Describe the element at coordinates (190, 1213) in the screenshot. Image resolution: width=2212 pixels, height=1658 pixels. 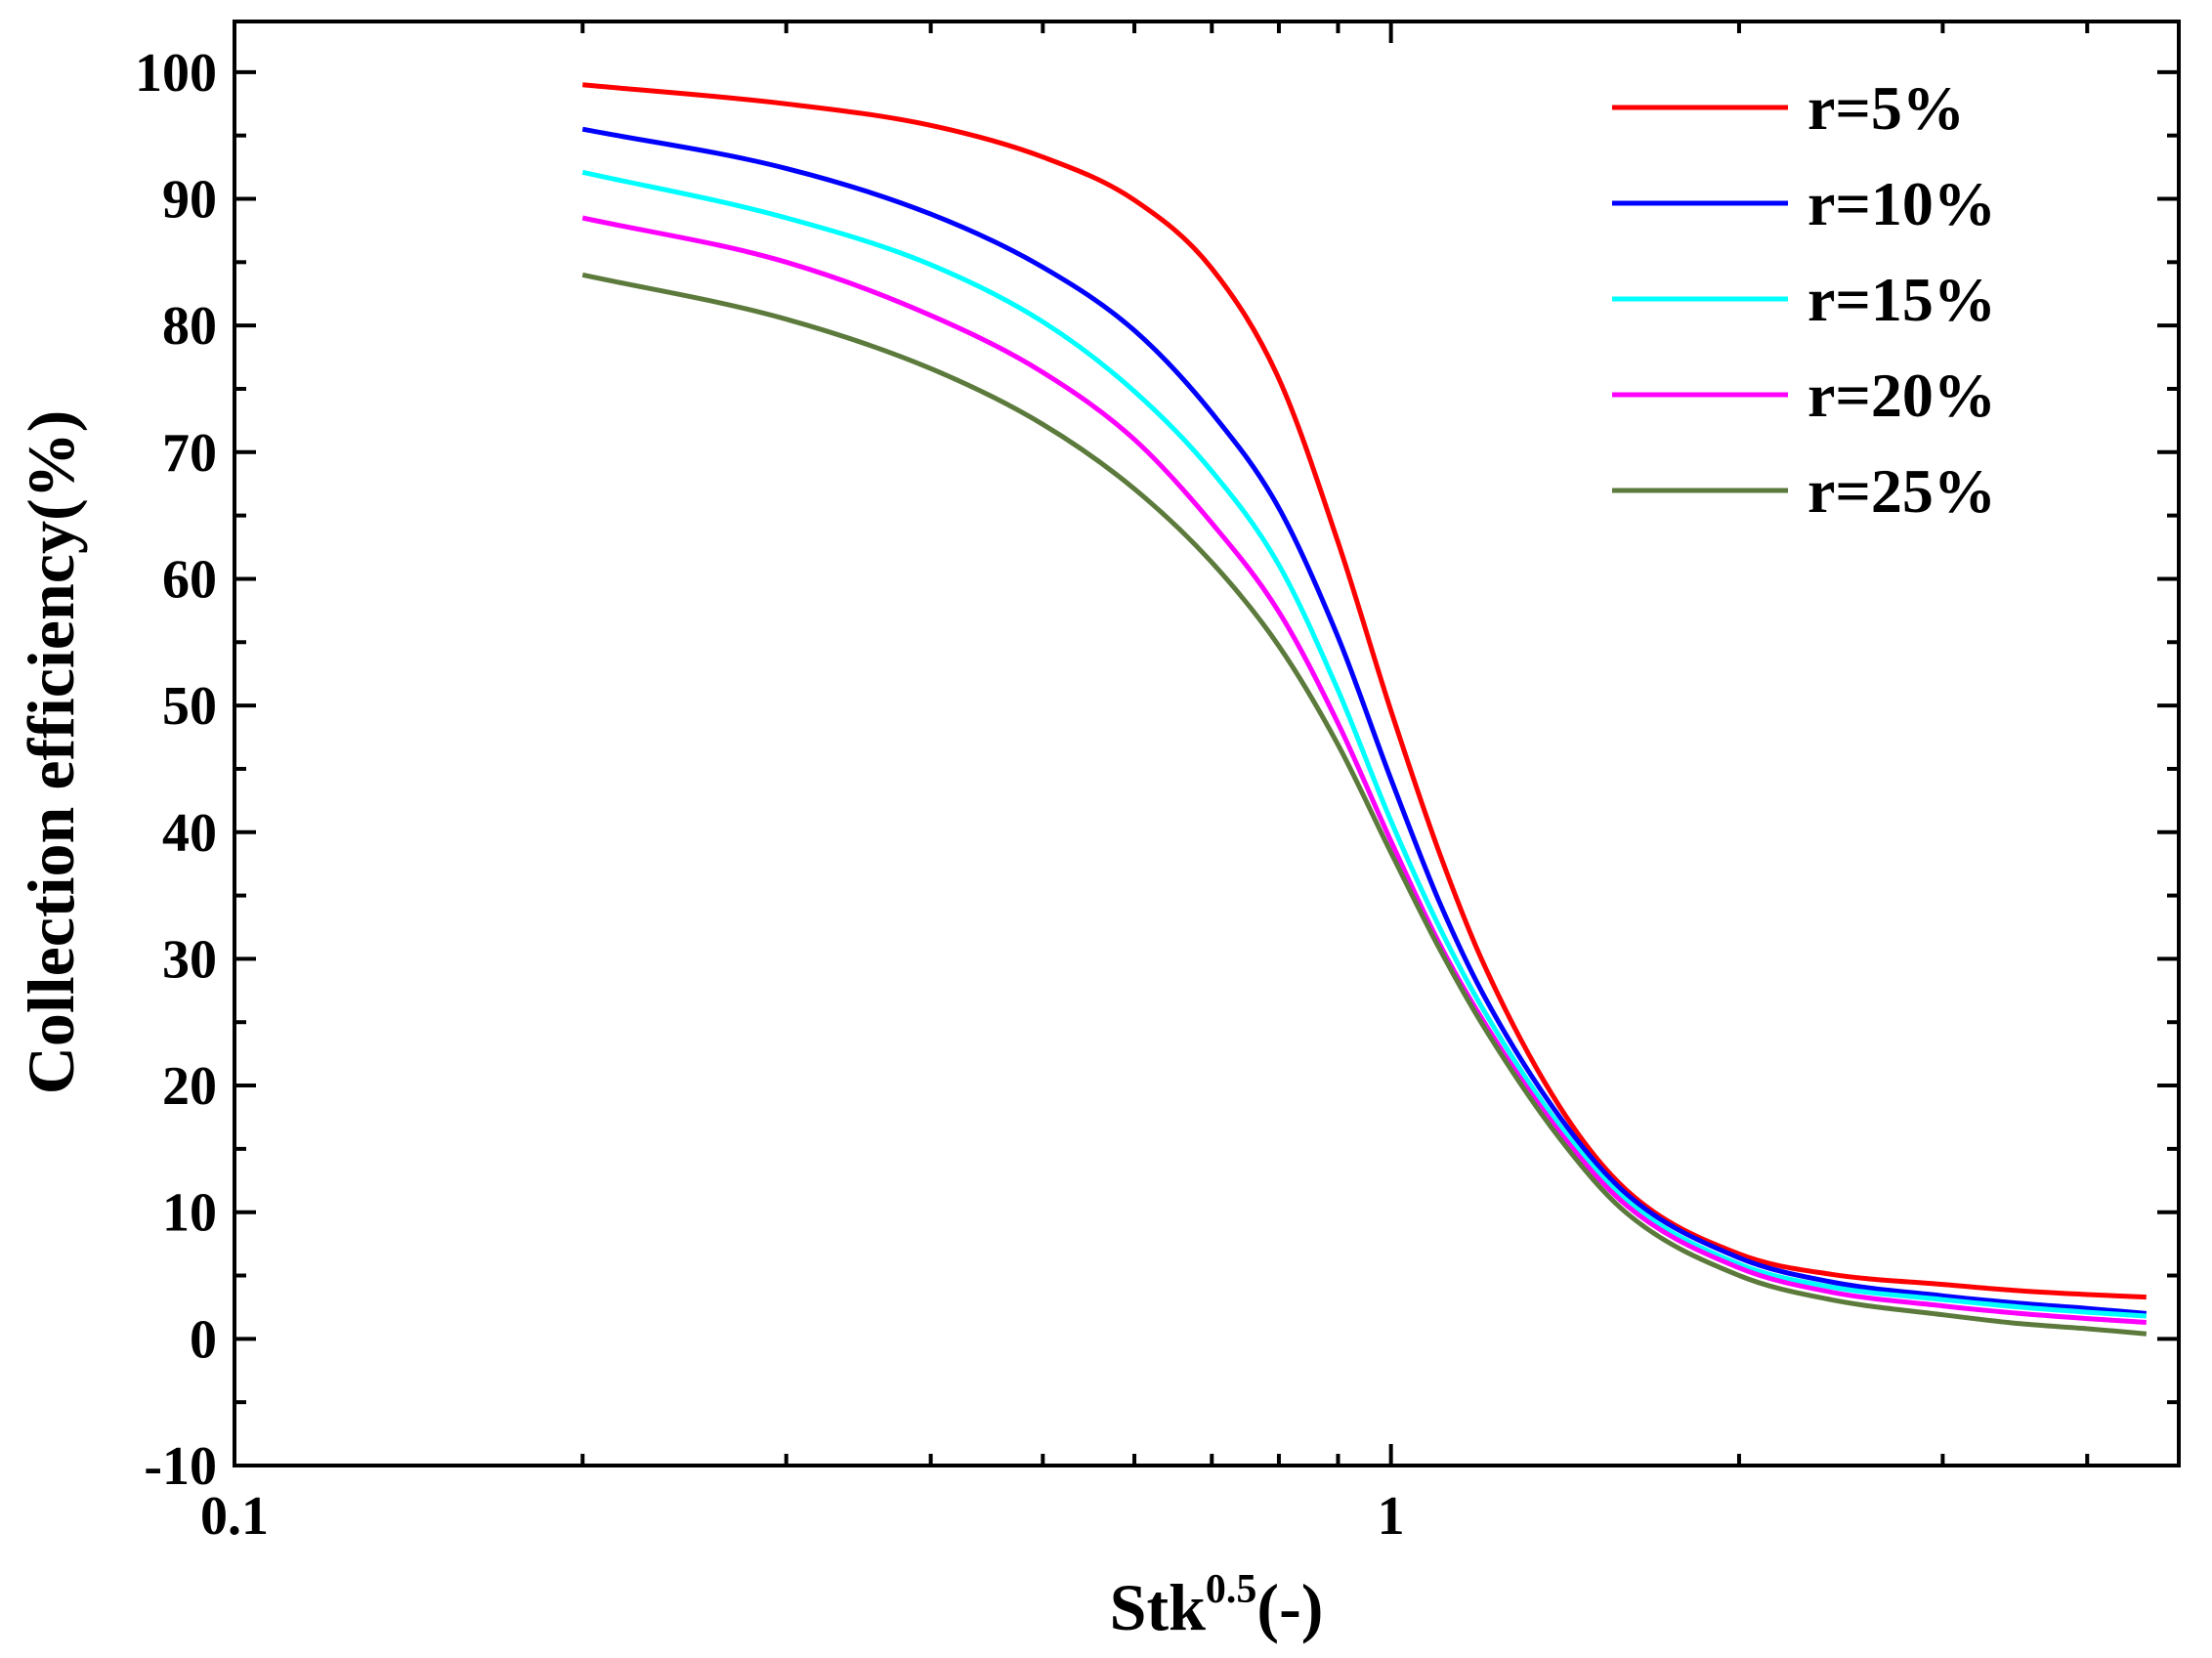
I see `y-tick-label: 10` at that location.